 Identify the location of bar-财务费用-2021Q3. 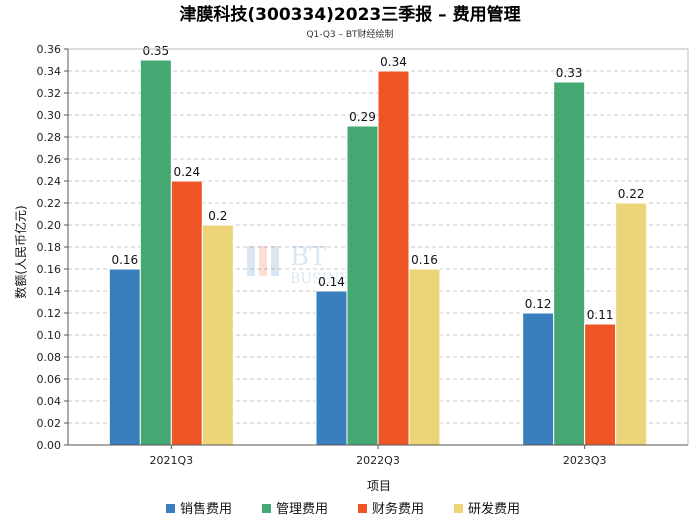
(186, 313).